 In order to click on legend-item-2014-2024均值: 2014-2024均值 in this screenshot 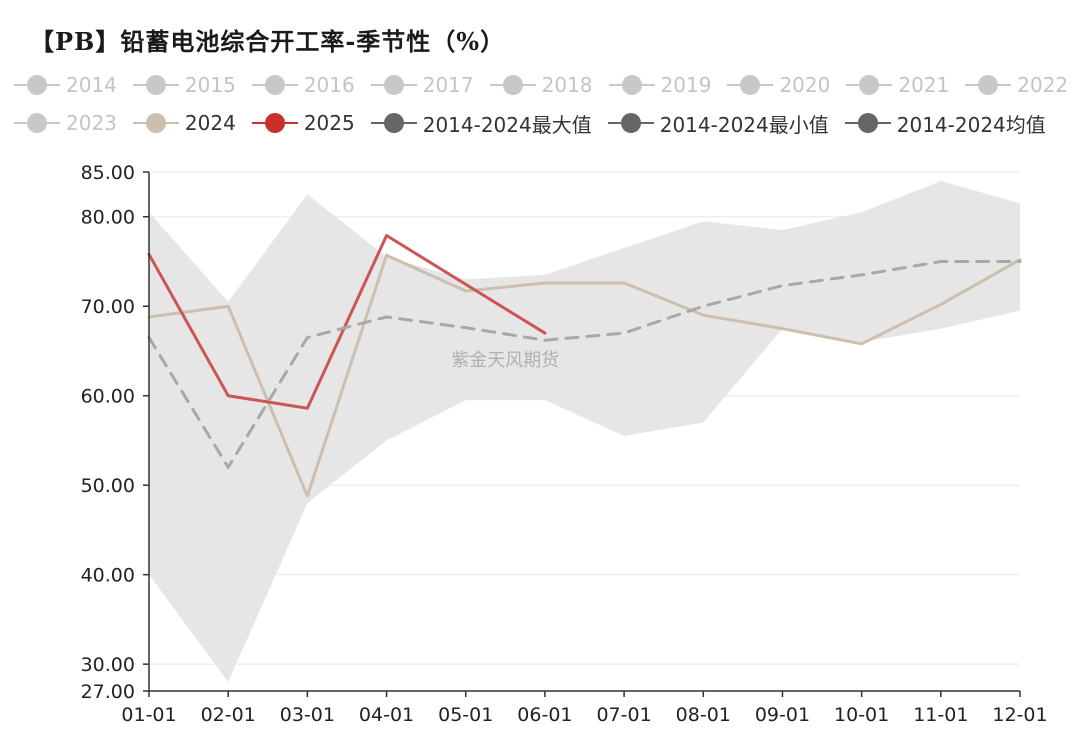, I will do `click(945, 123)`.